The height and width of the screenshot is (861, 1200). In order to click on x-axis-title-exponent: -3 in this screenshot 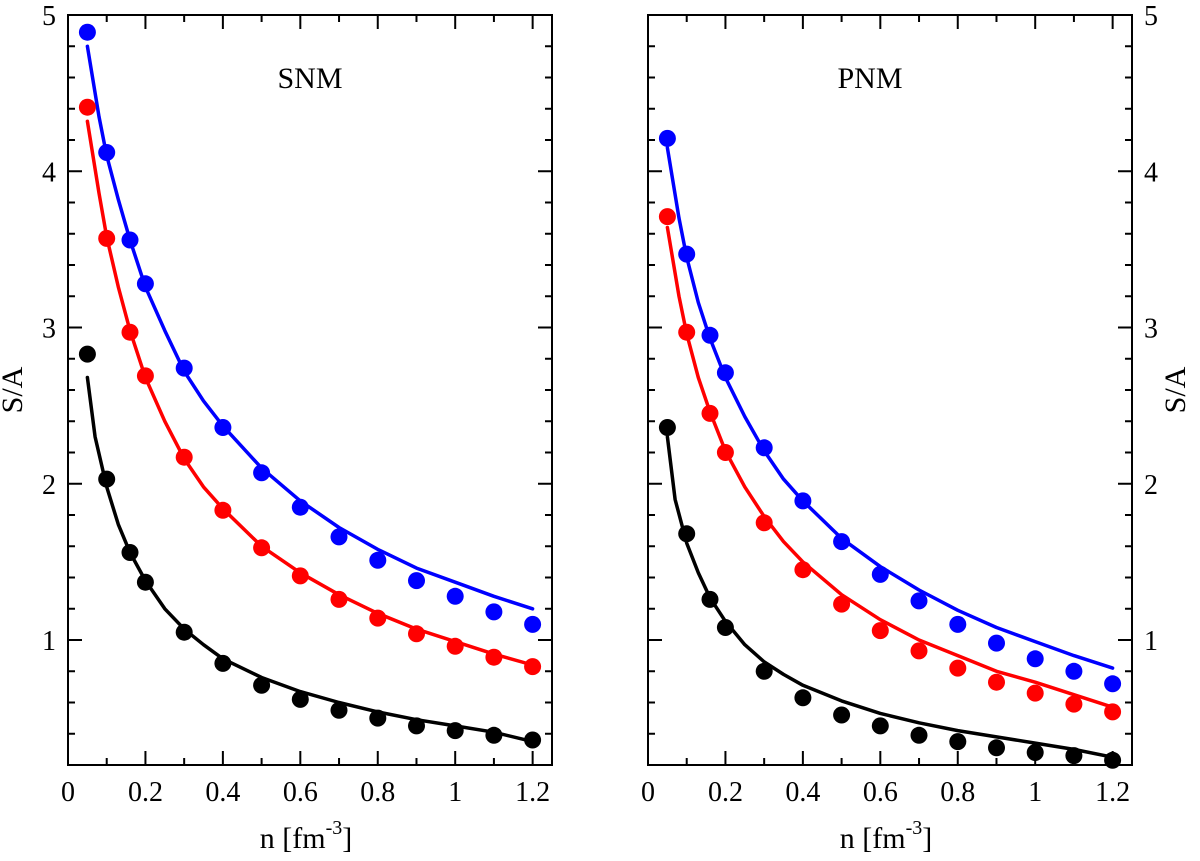, I will do `click(334, 828)`.